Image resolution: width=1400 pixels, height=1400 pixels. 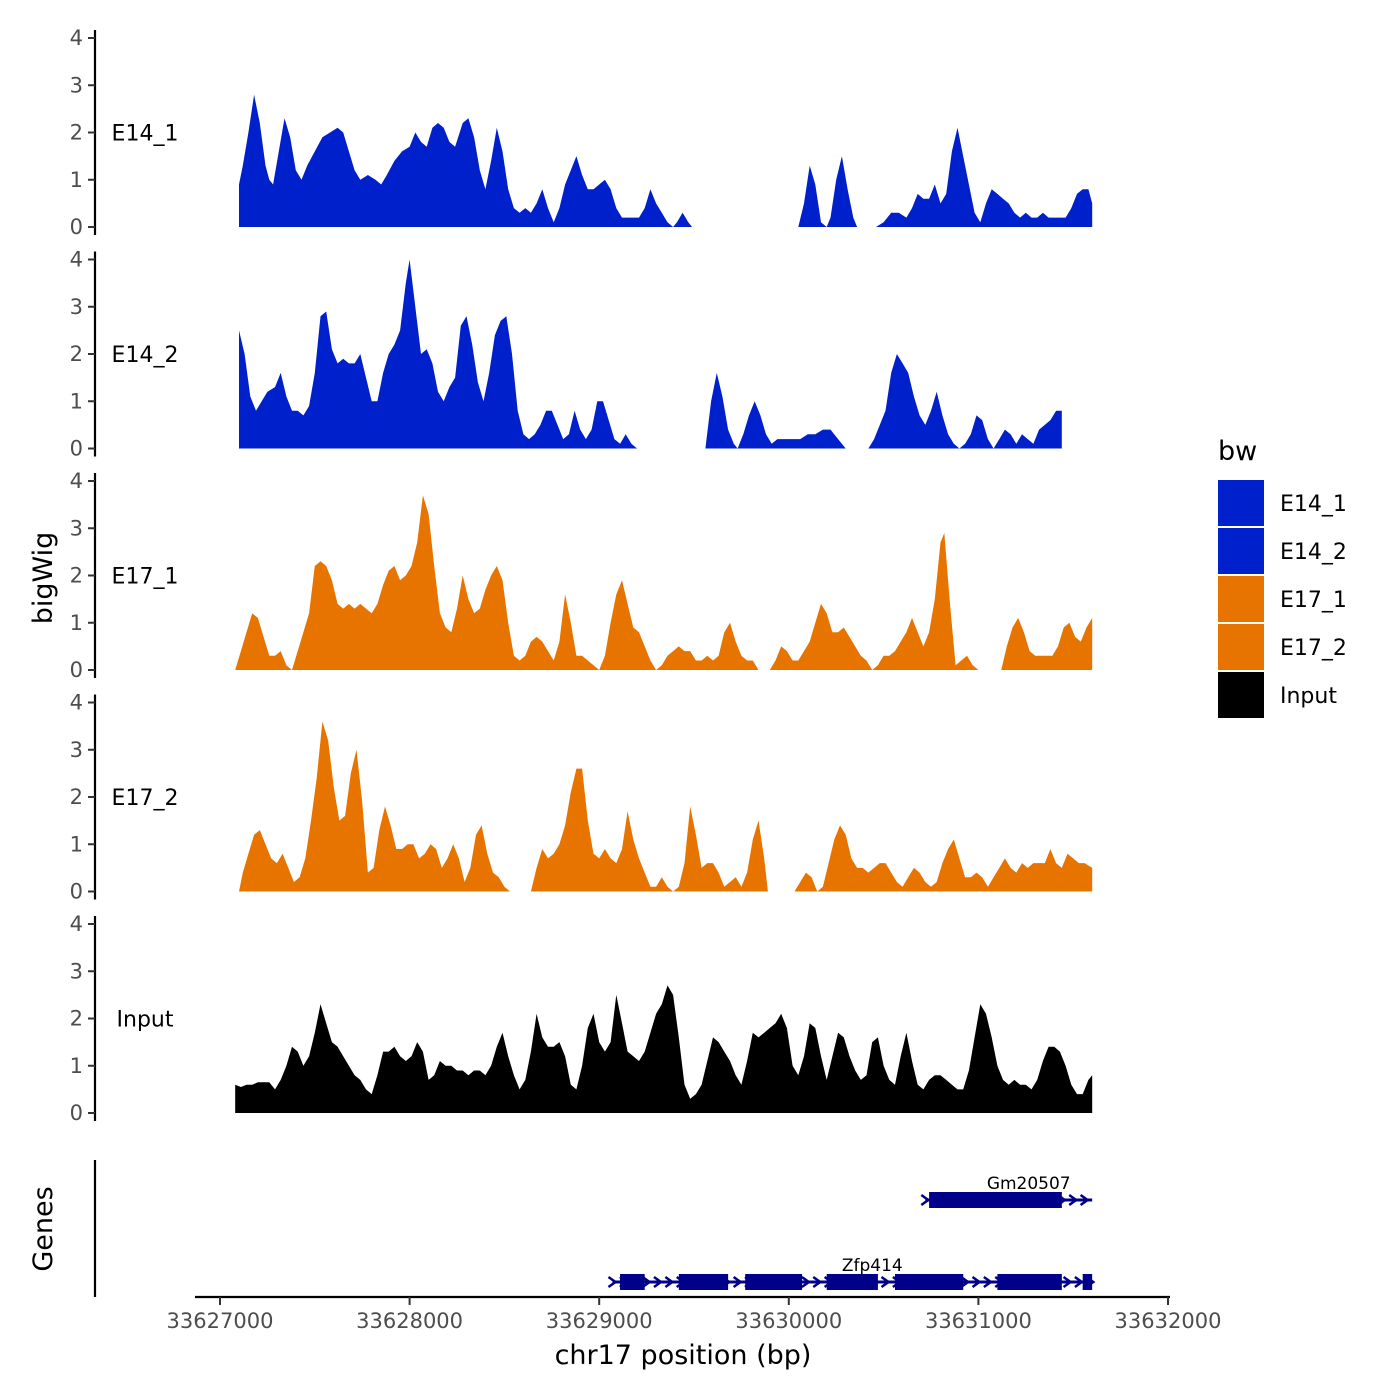 I want to click on track-input: 0 1 2 3 4 Input, so click(x=581, y=1018).